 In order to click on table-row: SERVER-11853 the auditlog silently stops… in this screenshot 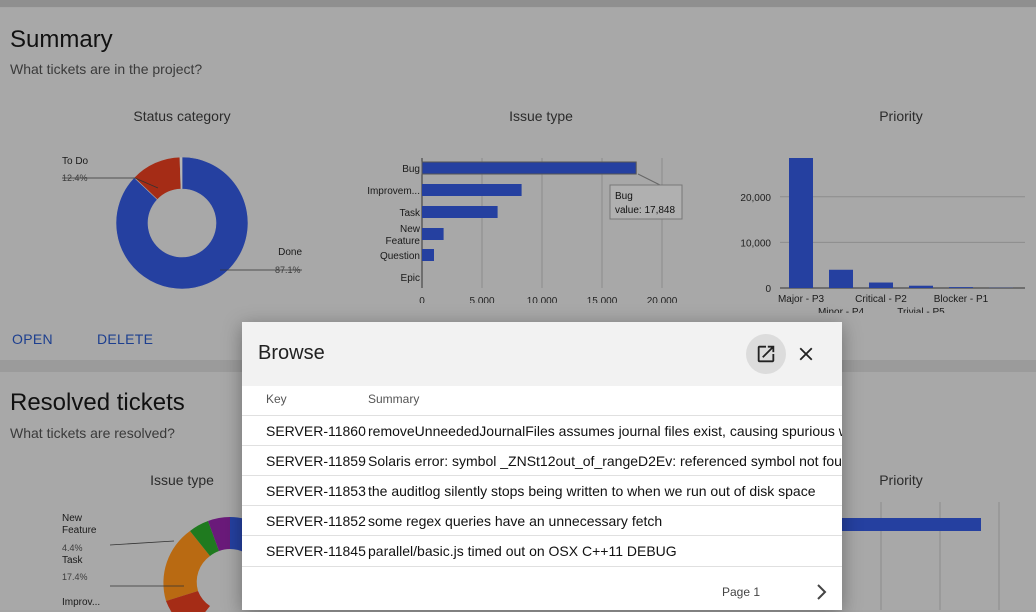, I will do `click(542, 490)`.